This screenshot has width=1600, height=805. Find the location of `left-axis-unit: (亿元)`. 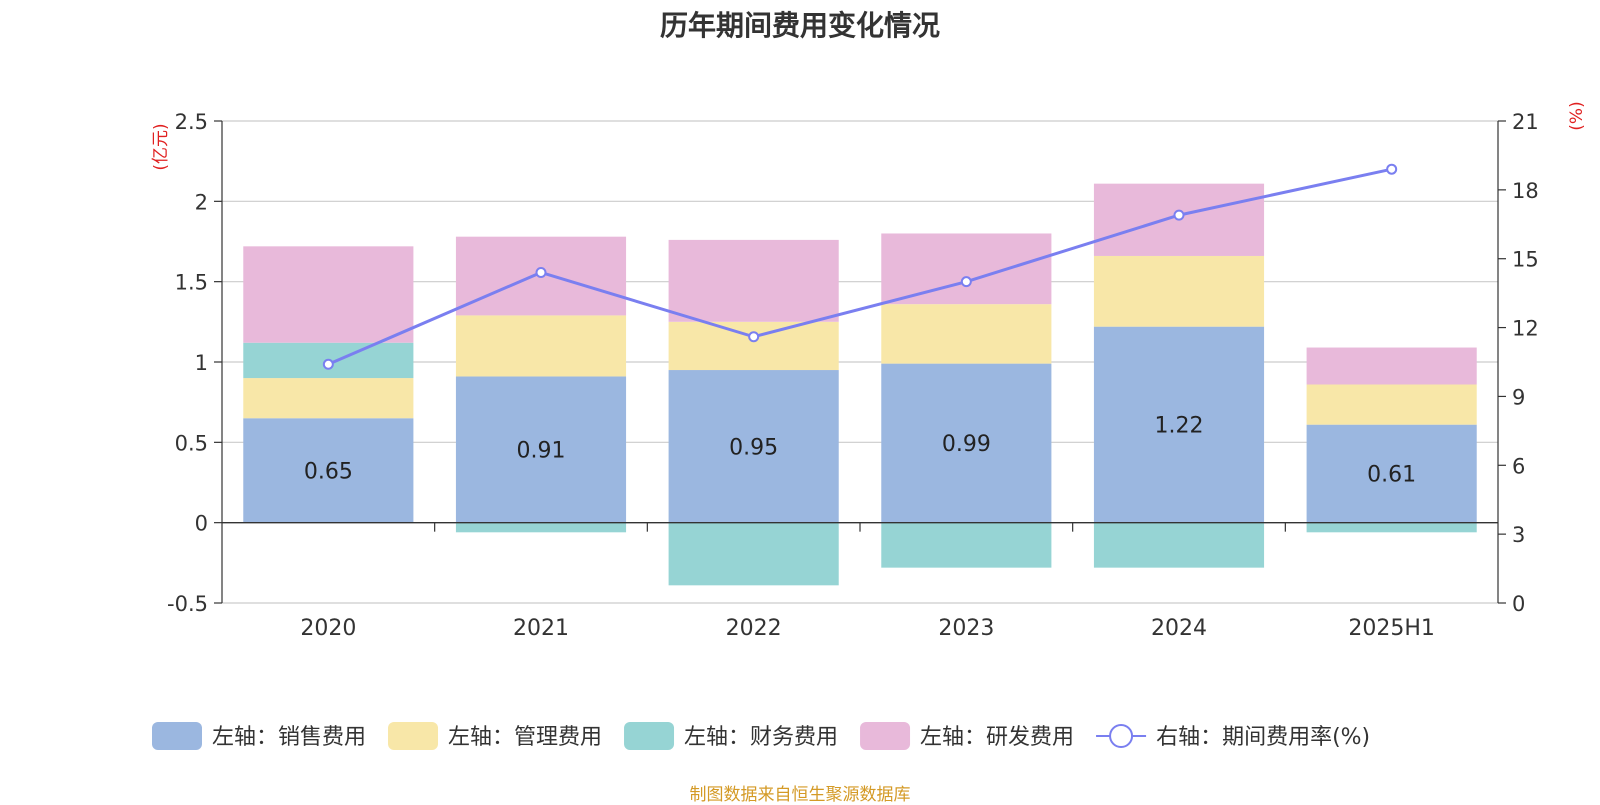

left-axis-unit: (亿元) is located at coordinates (161, 146).